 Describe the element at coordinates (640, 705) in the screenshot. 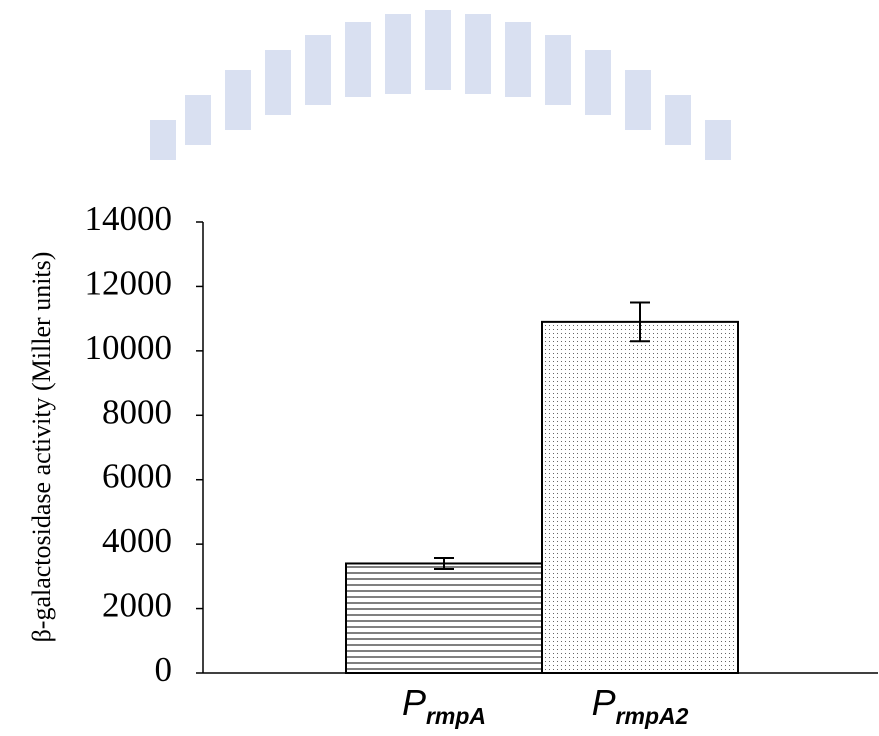

I see `x-tick-label: PrmpA2` at that location.